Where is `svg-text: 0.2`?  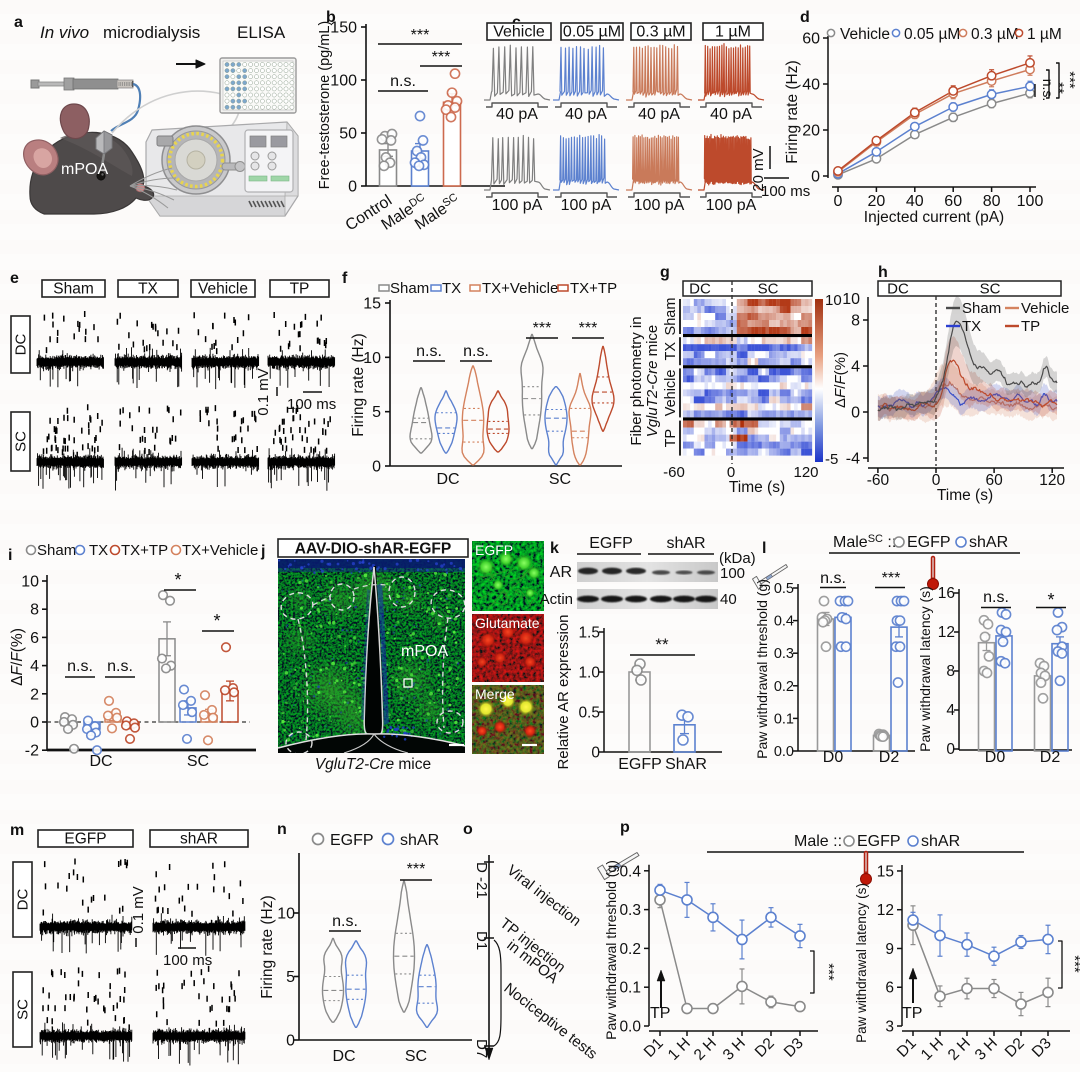 svg-text: 0.2 is located at coordinates (784, 687).